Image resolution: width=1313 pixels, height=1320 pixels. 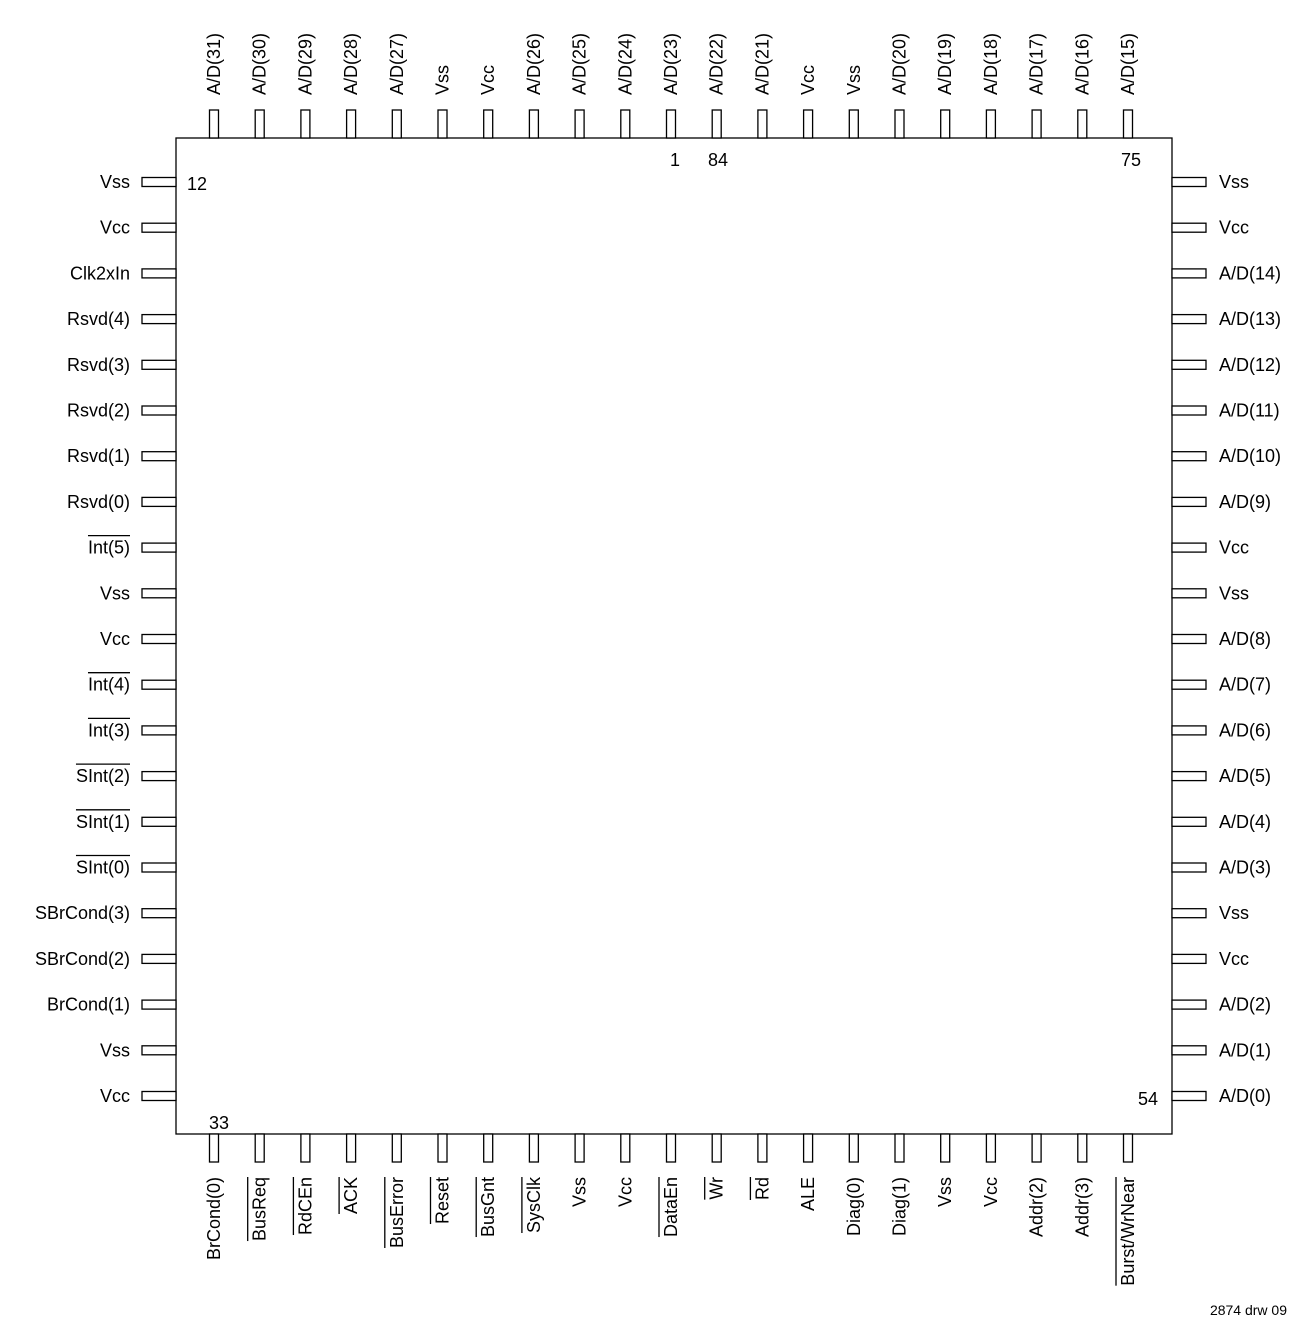 What do you see at coordinates (534, 1204) in the screenshot?
I see `pin-label-bottom-sysclk: SysClk` at bounding box center [534, 1204].